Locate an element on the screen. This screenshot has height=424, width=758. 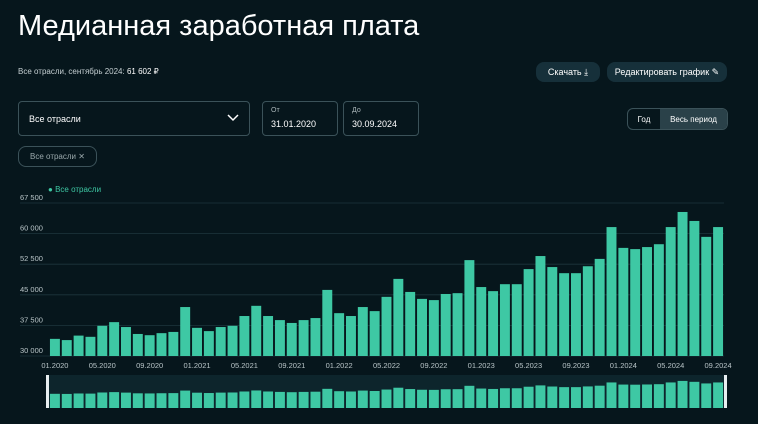
from-date: От 31.01.2020 is located at coordinates (300, 118).